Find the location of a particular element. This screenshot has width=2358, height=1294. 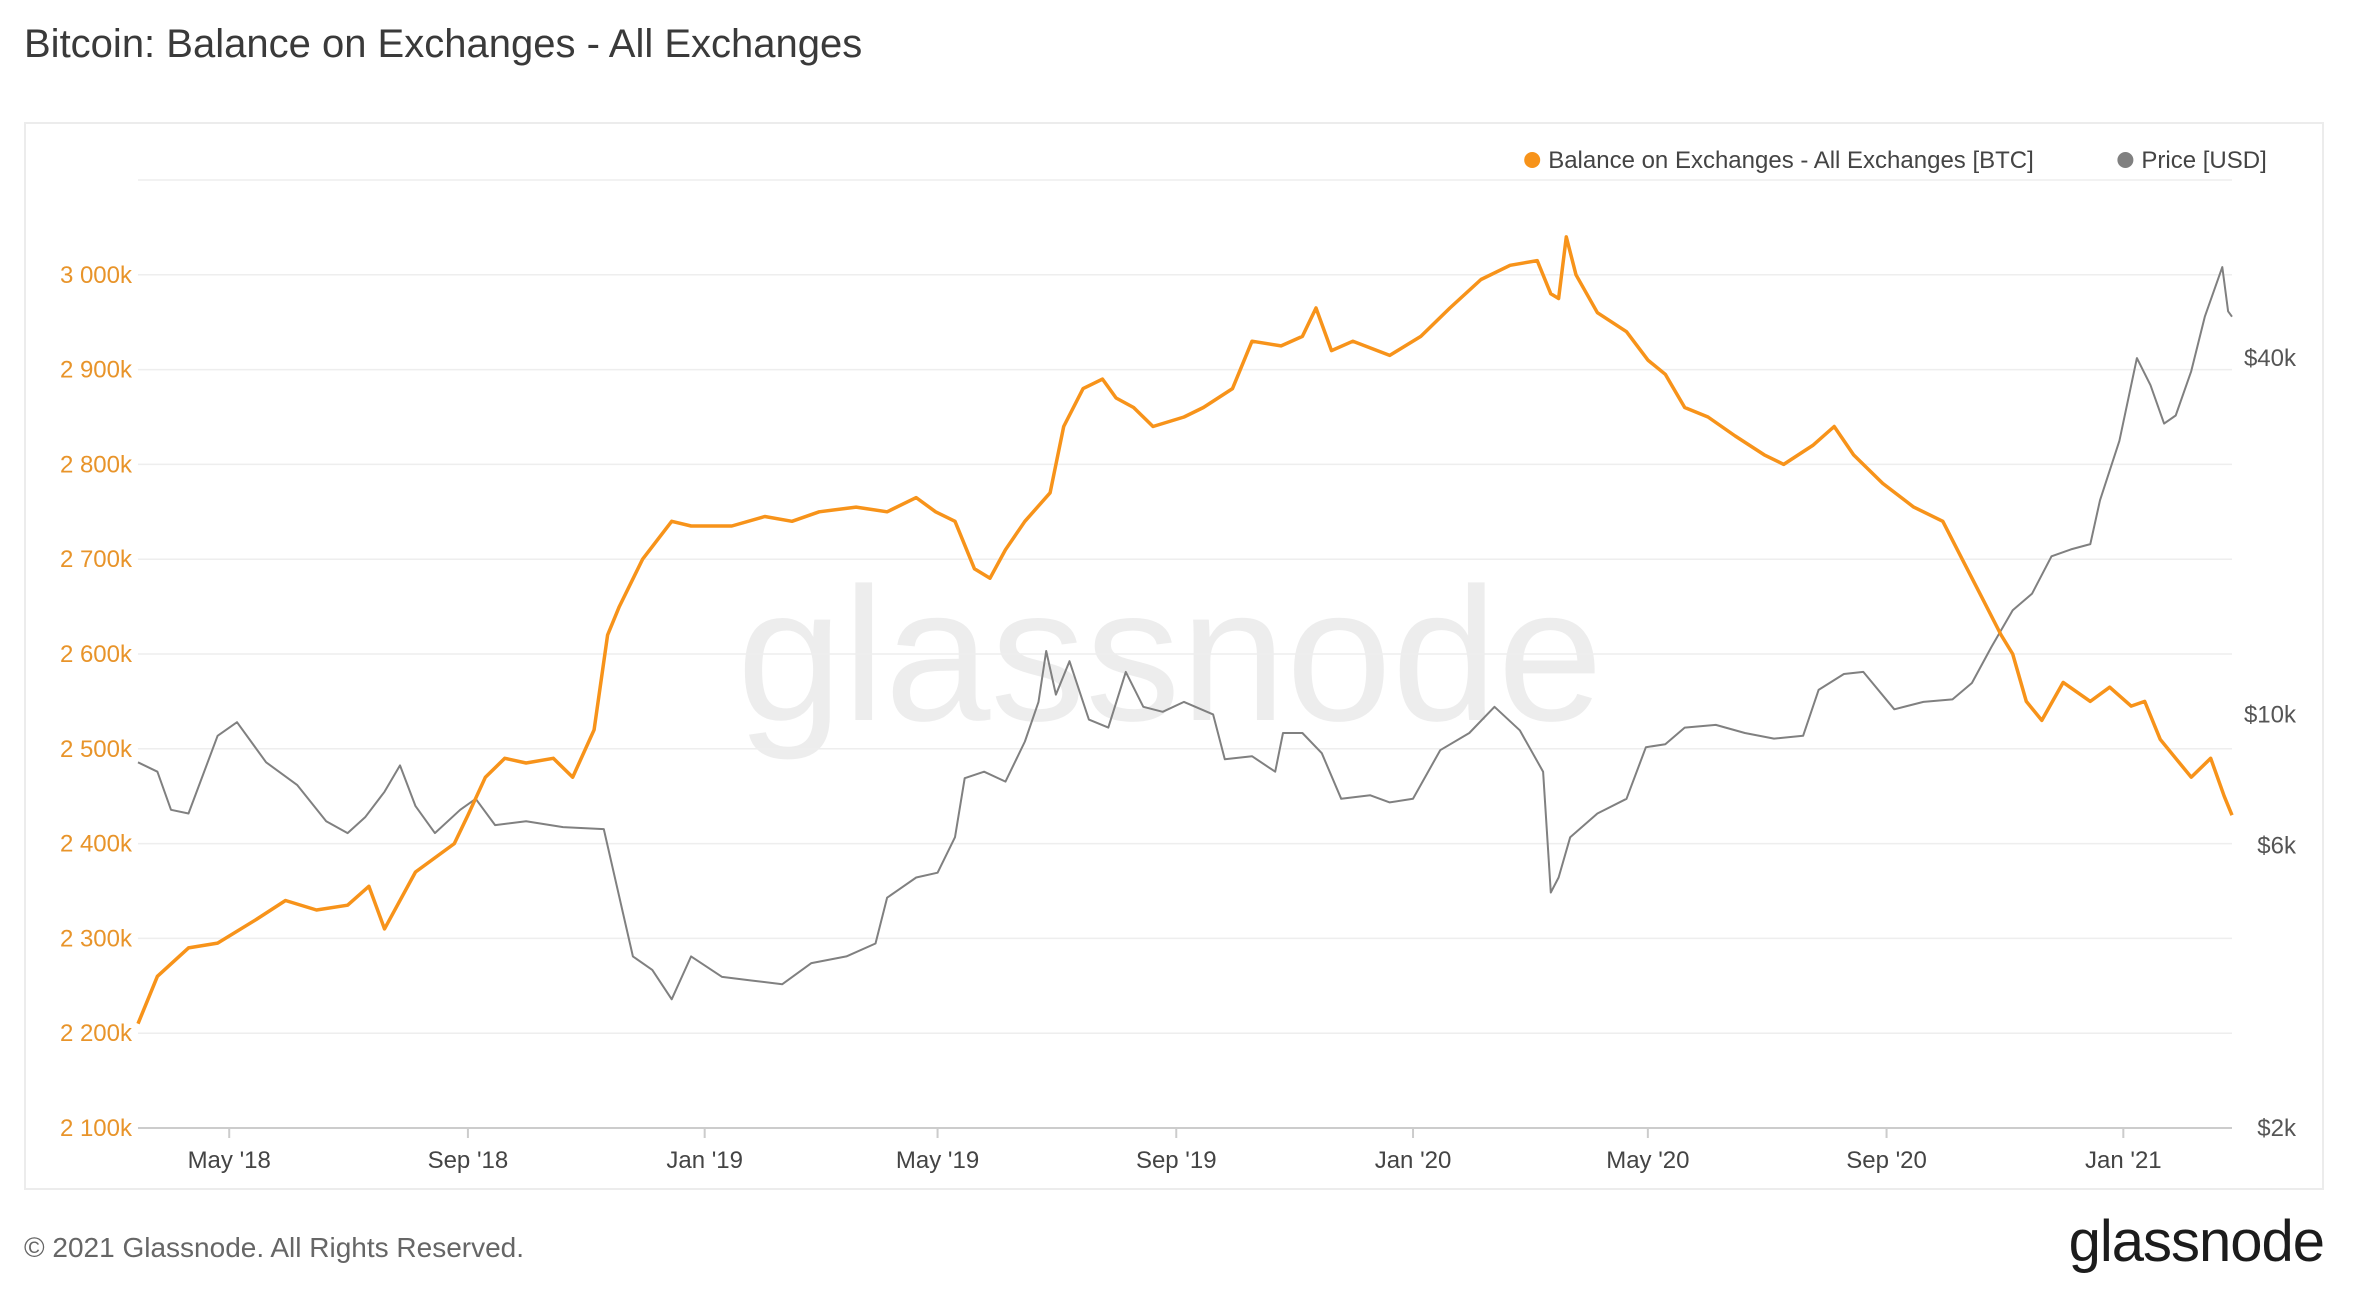

right-tick-label: $6k is located at coordinates (2277, 846).